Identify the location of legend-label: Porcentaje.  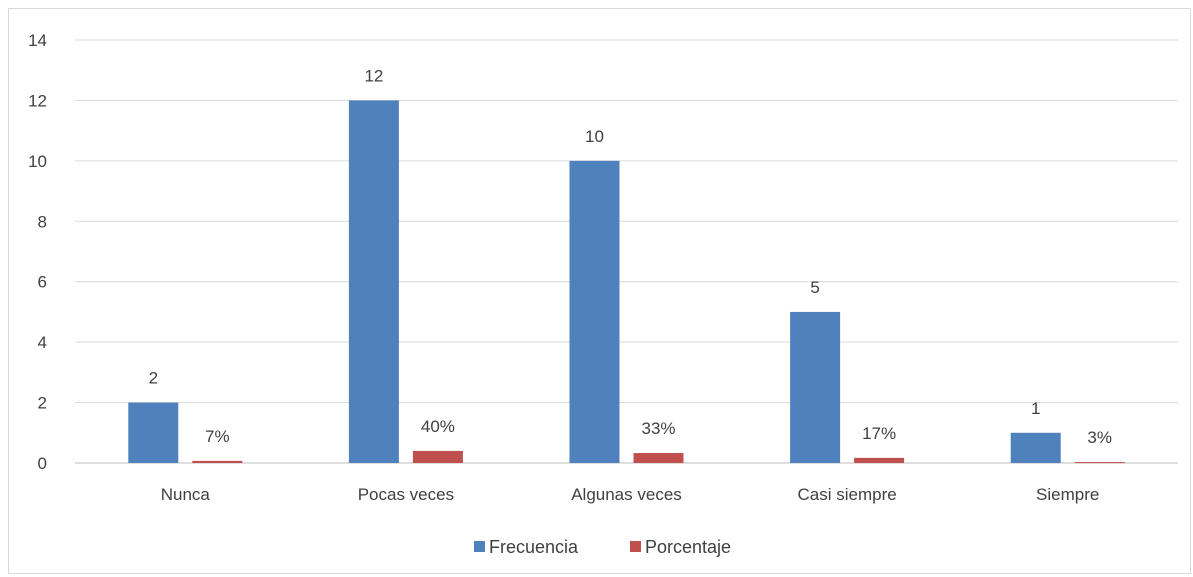
(688, 547).